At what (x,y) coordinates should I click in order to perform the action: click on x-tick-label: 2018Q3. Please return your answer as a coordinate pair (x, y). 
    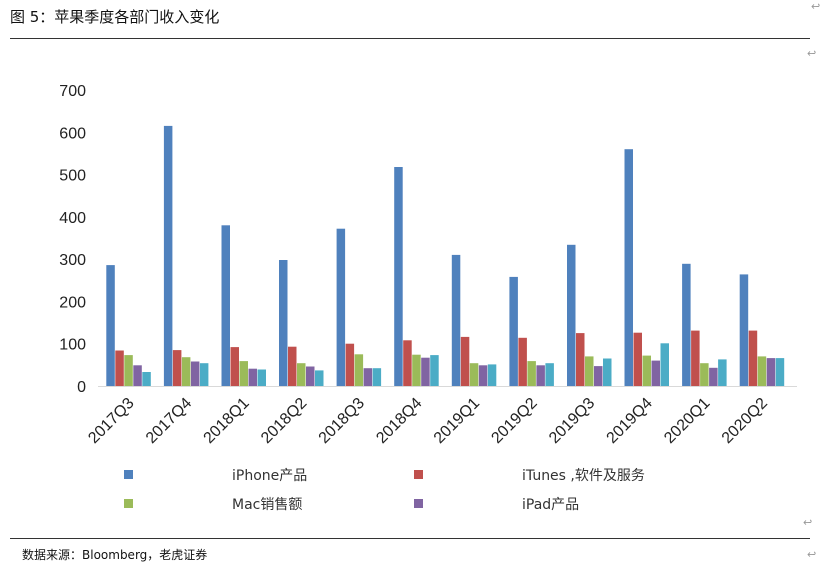
    Looking at the image, I should click on (342, 421).